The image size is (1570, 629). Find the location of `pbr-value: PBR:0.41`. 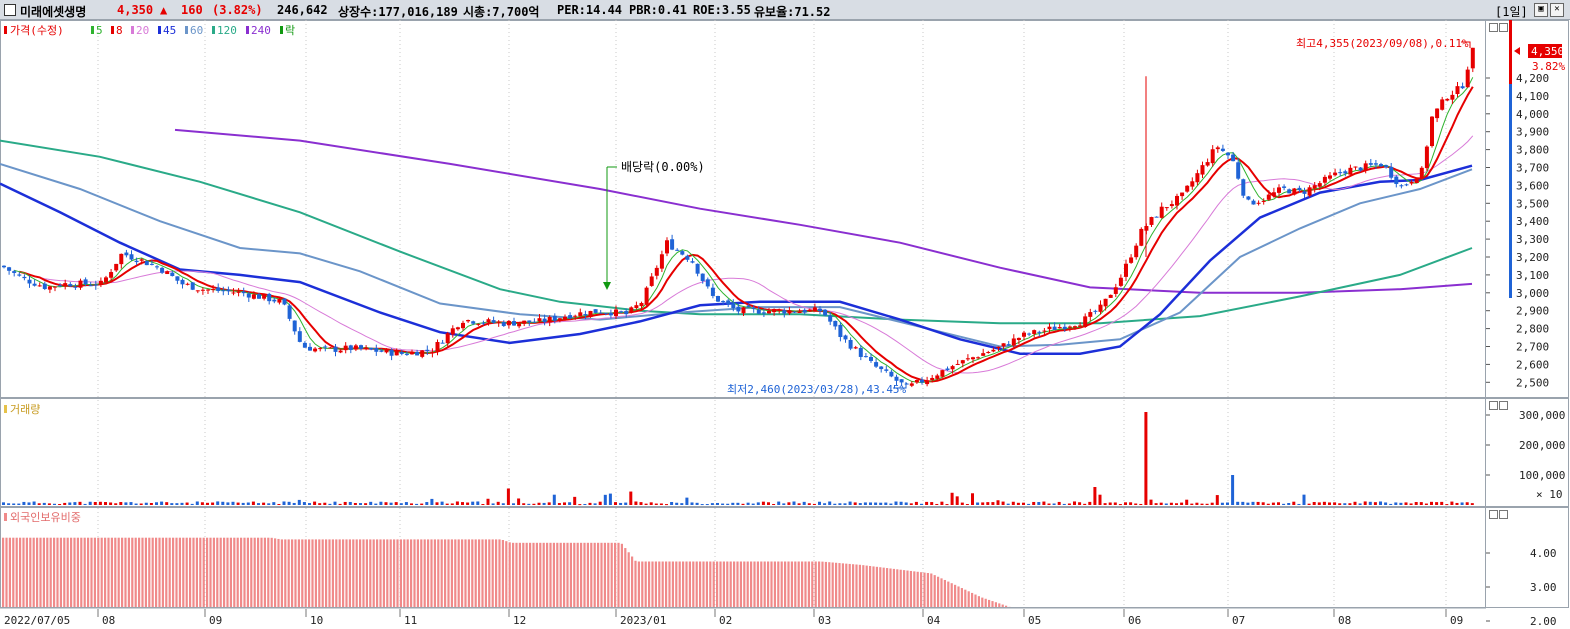

pbr-value: PBR:0.41 is located at coordinates (658, 10).